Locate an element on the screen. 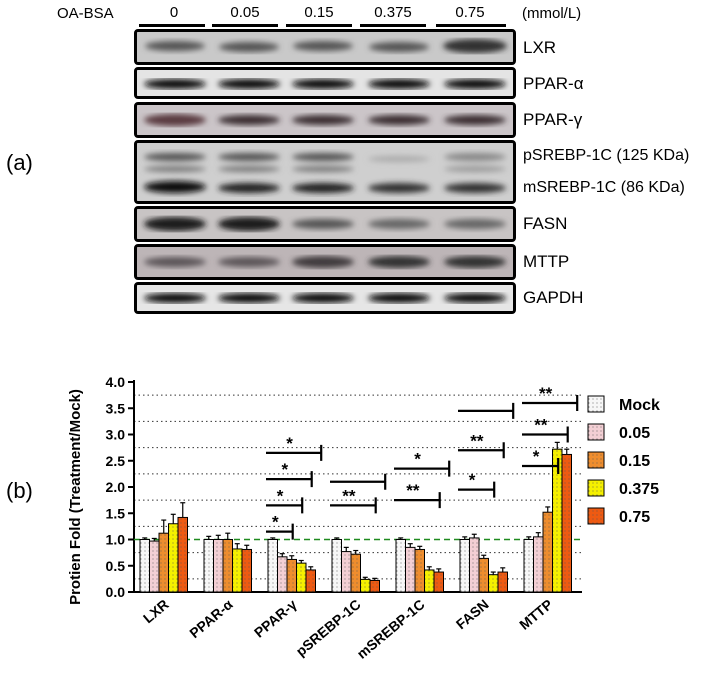 This screenshot has height=683, width=722. blot-gapdh is located at coordinates (325, 298).